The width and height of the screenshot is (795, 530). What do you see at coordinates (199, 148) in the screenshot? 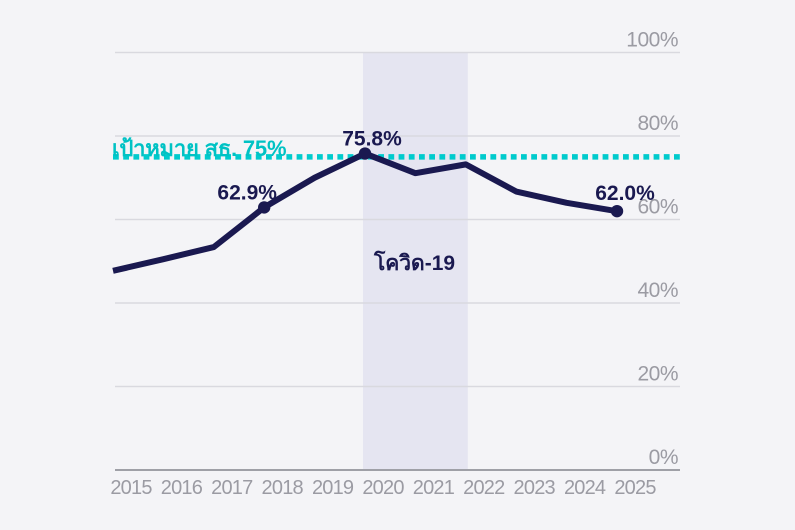
I see `target-line-label: เป้าหมาย สธ. 75%` at bounding box center [199, 148].